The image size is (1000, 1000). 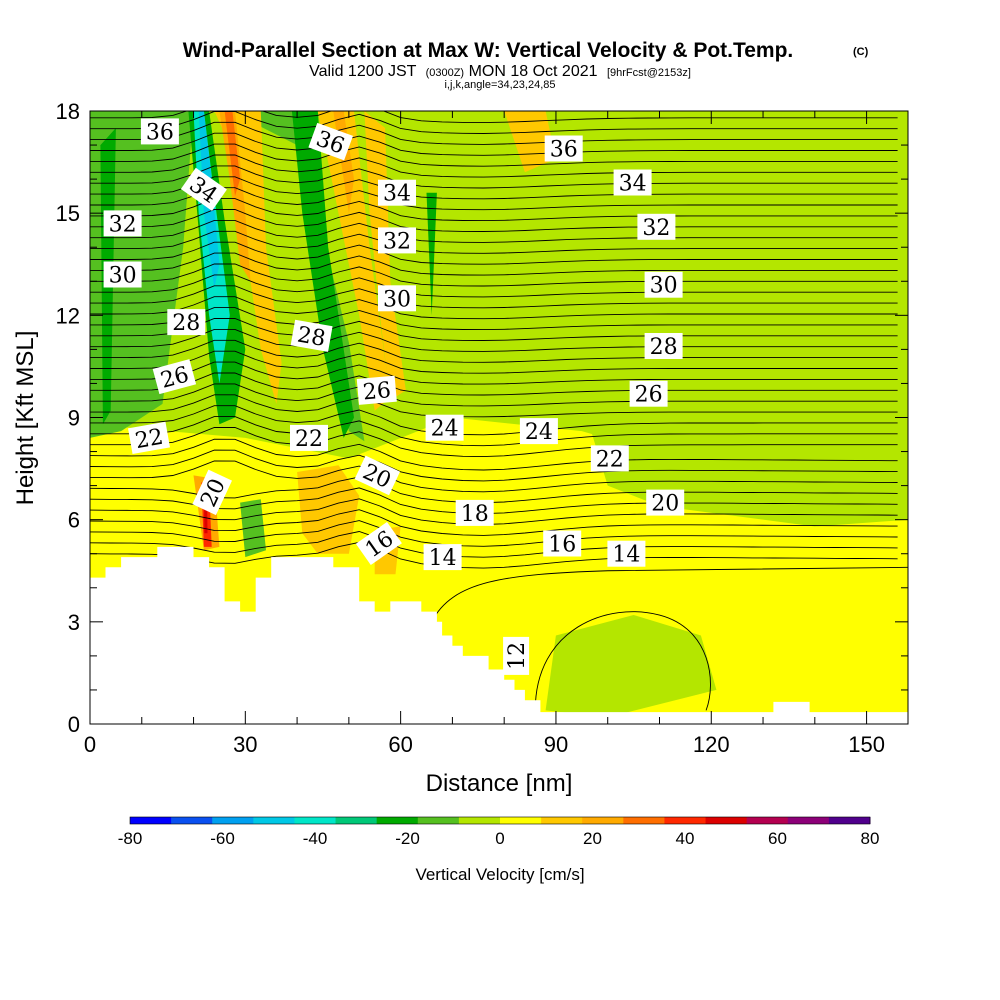 I want to click on contour-label-18: 18, so click(x=474, y=513).